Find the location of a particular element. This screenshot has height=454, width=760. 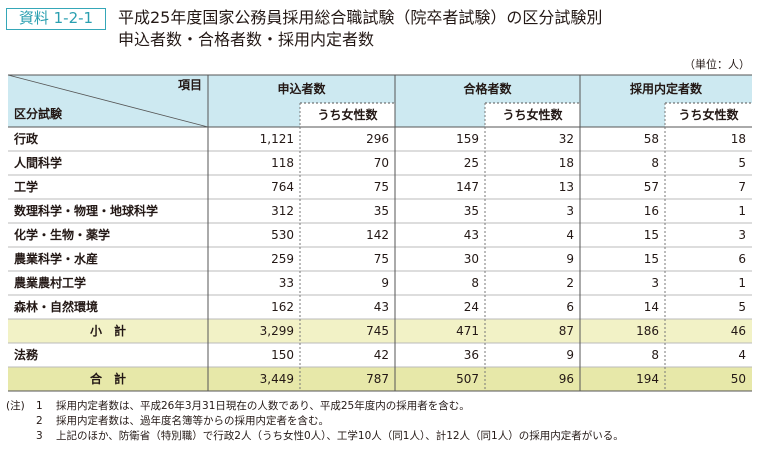

group-header: 採用内定者数 is located at coordinates (665, 89).